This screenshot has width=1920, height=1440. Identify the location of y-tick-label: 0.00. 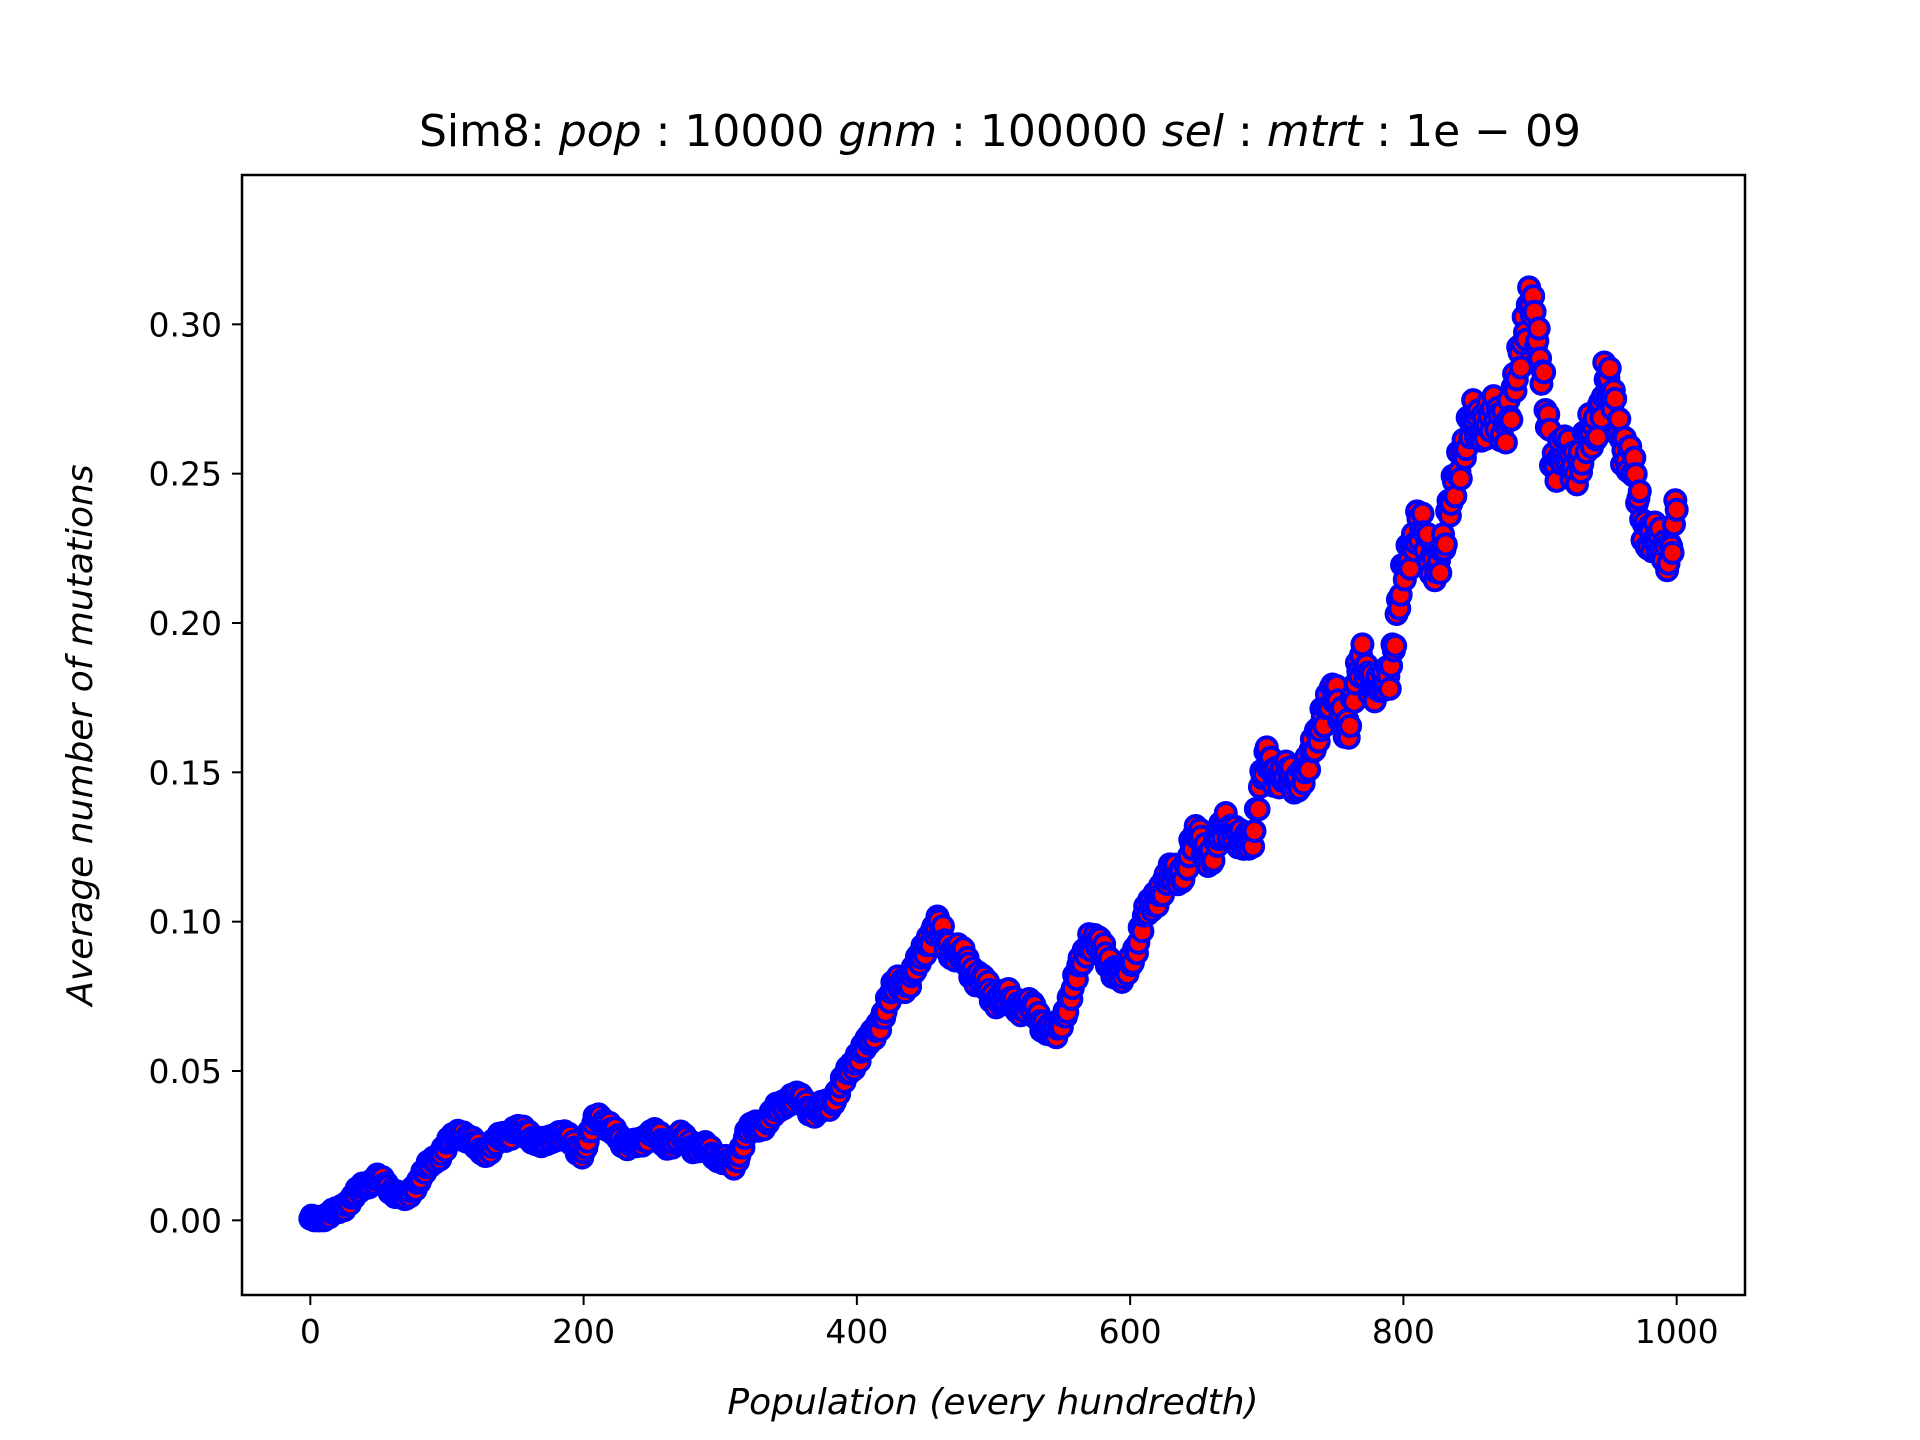
(185, 1220).